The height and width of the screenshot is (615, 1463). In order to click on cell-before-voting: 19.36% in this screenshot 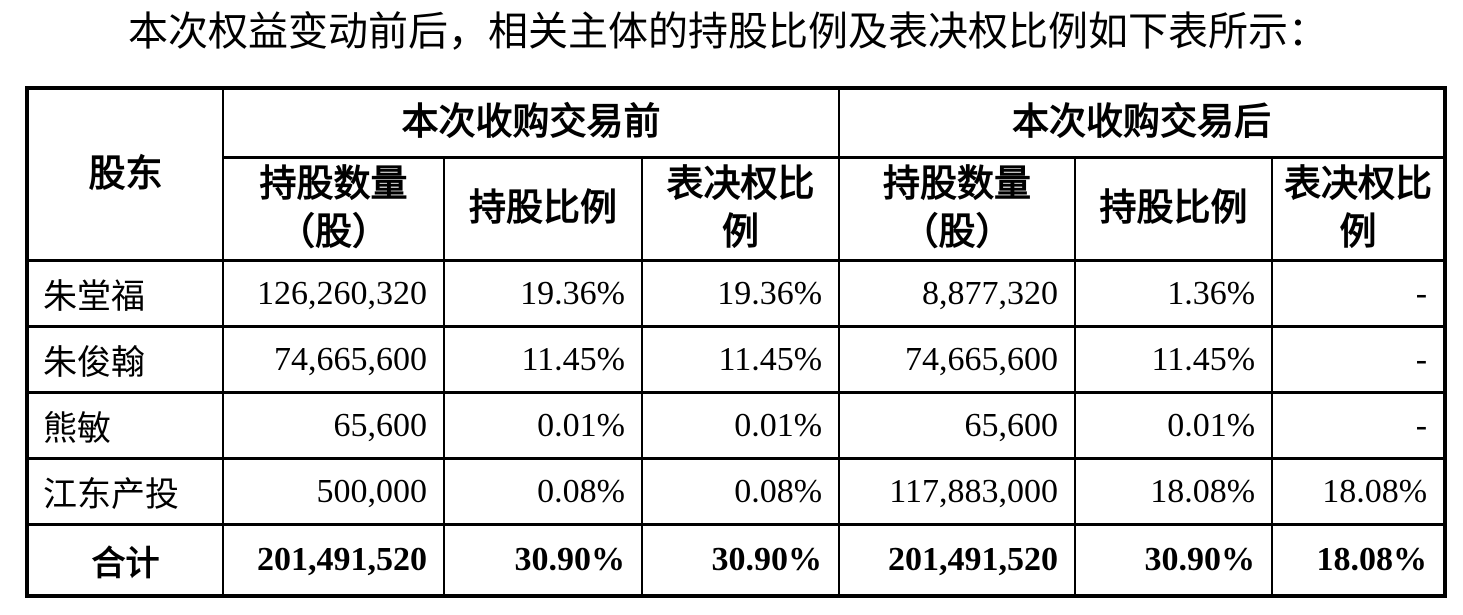, I will do `click(740, 294)`.